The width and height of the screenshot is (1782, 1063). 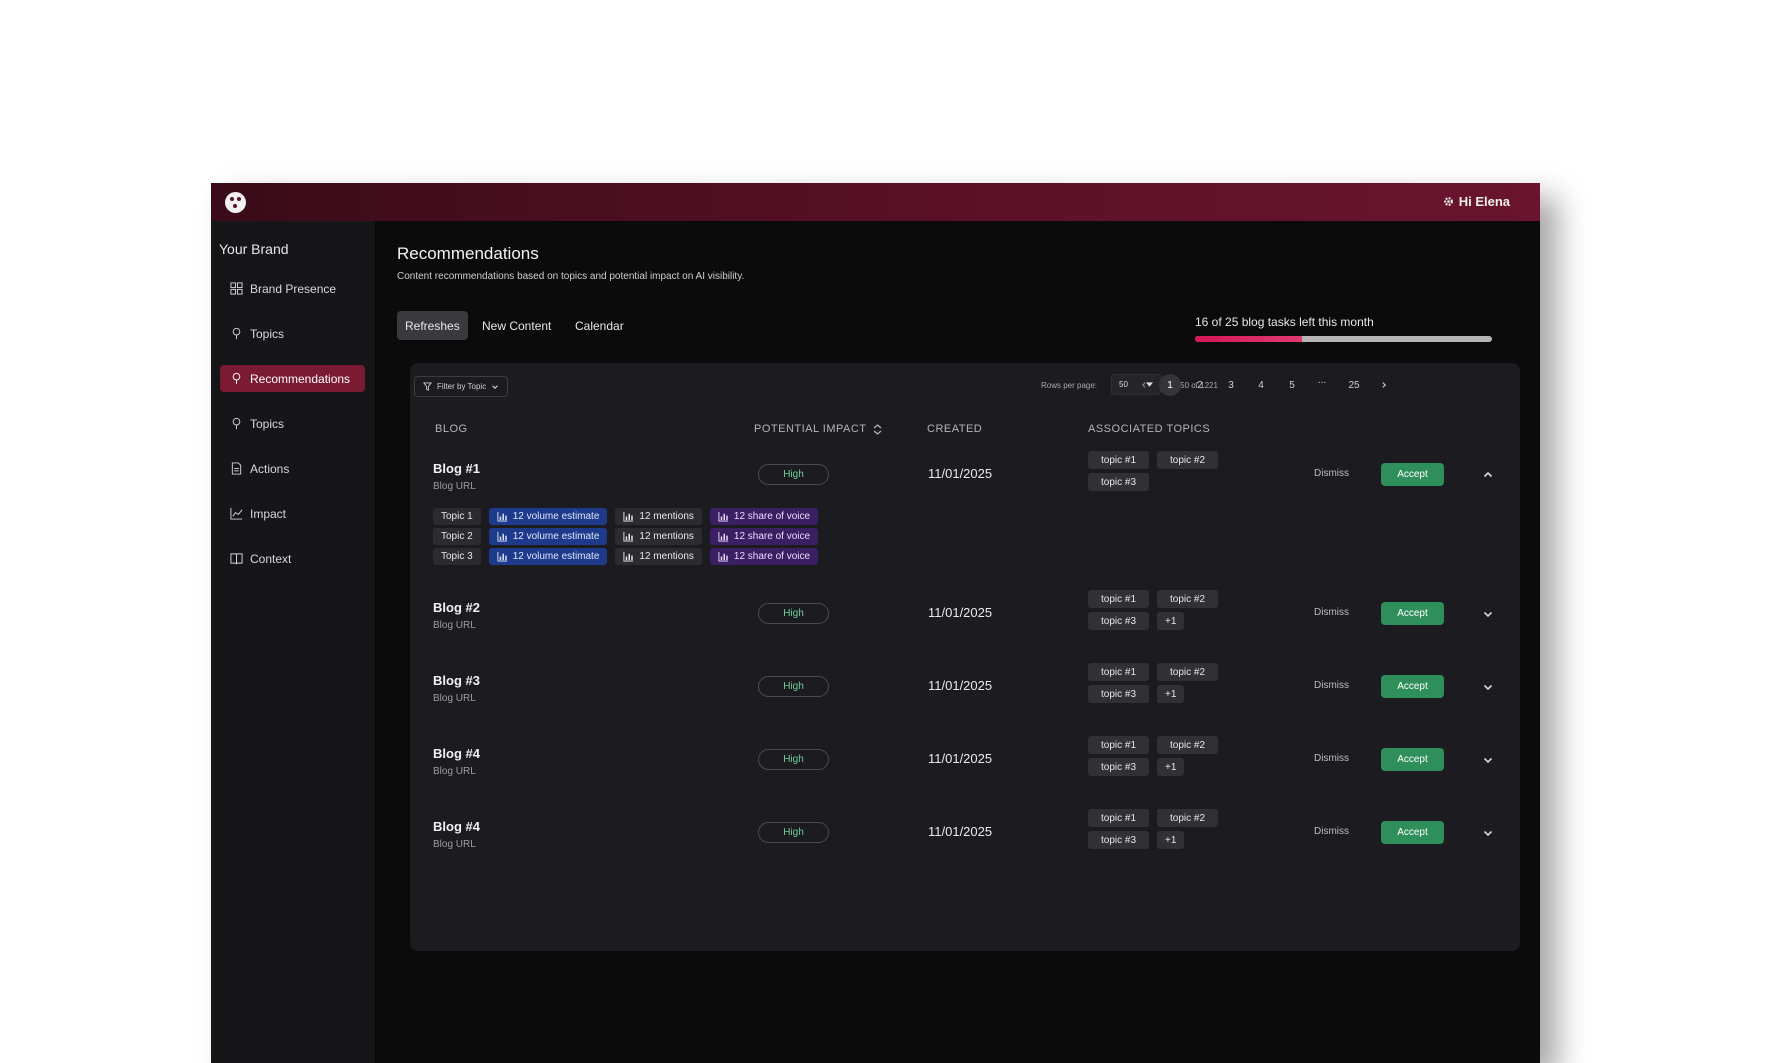 I want to click on volume-estimate-chip: 12 volume estimate, so click(x=548, y=556).